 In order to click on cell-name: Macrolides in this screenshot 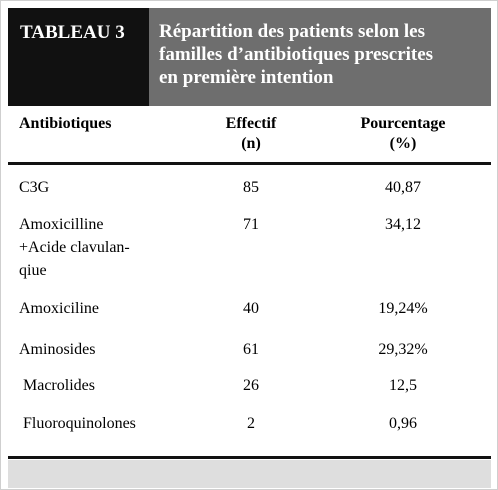, I will do `click(59, 385)`.